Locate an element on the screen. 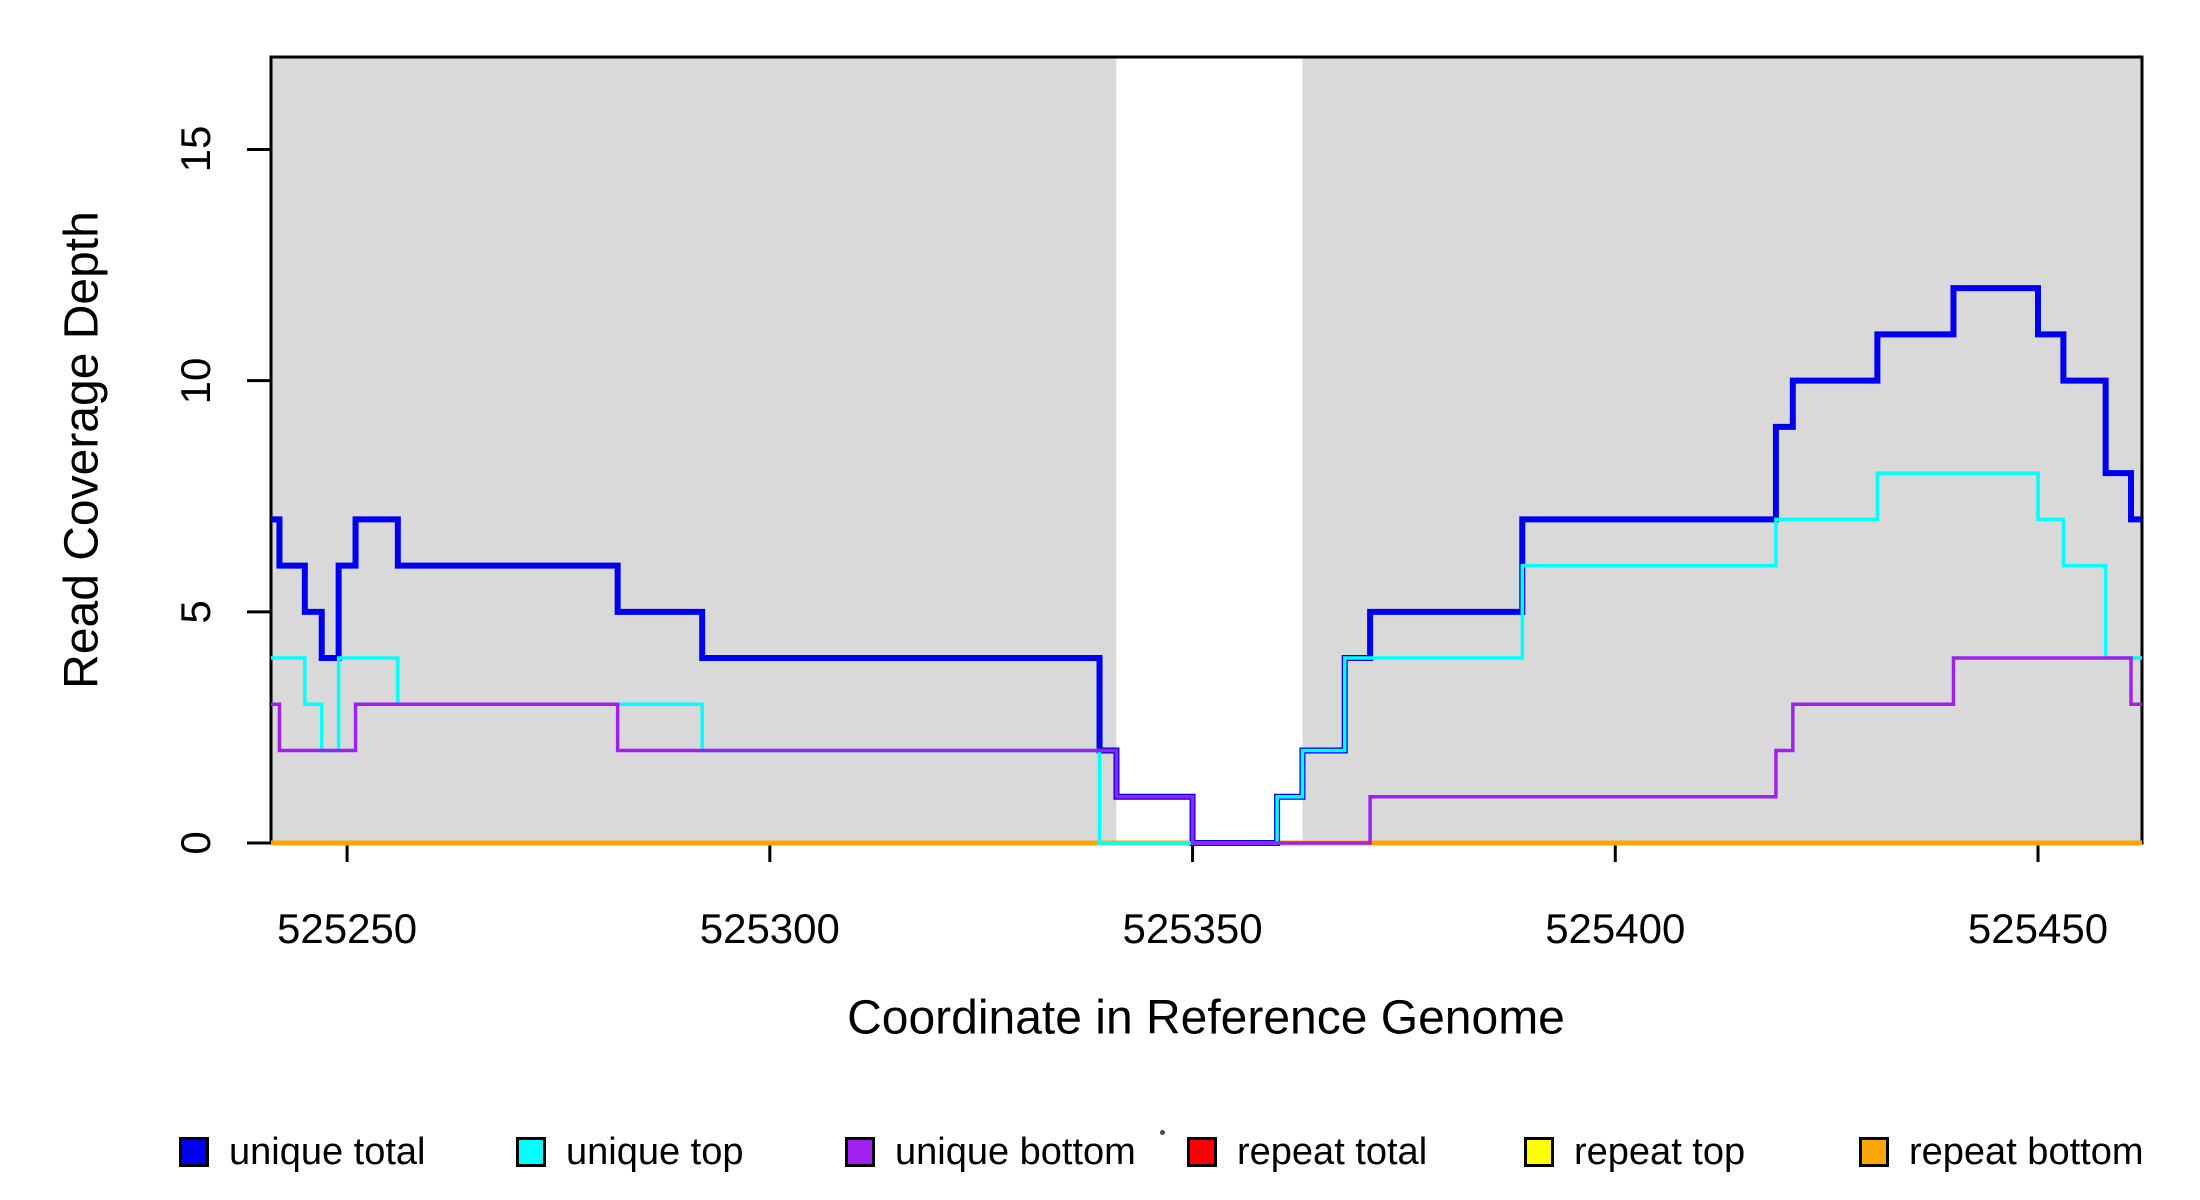 This screenshot has width=2200, height=1200. stray-mark-artifact is located at coordinates (1162, 1132).